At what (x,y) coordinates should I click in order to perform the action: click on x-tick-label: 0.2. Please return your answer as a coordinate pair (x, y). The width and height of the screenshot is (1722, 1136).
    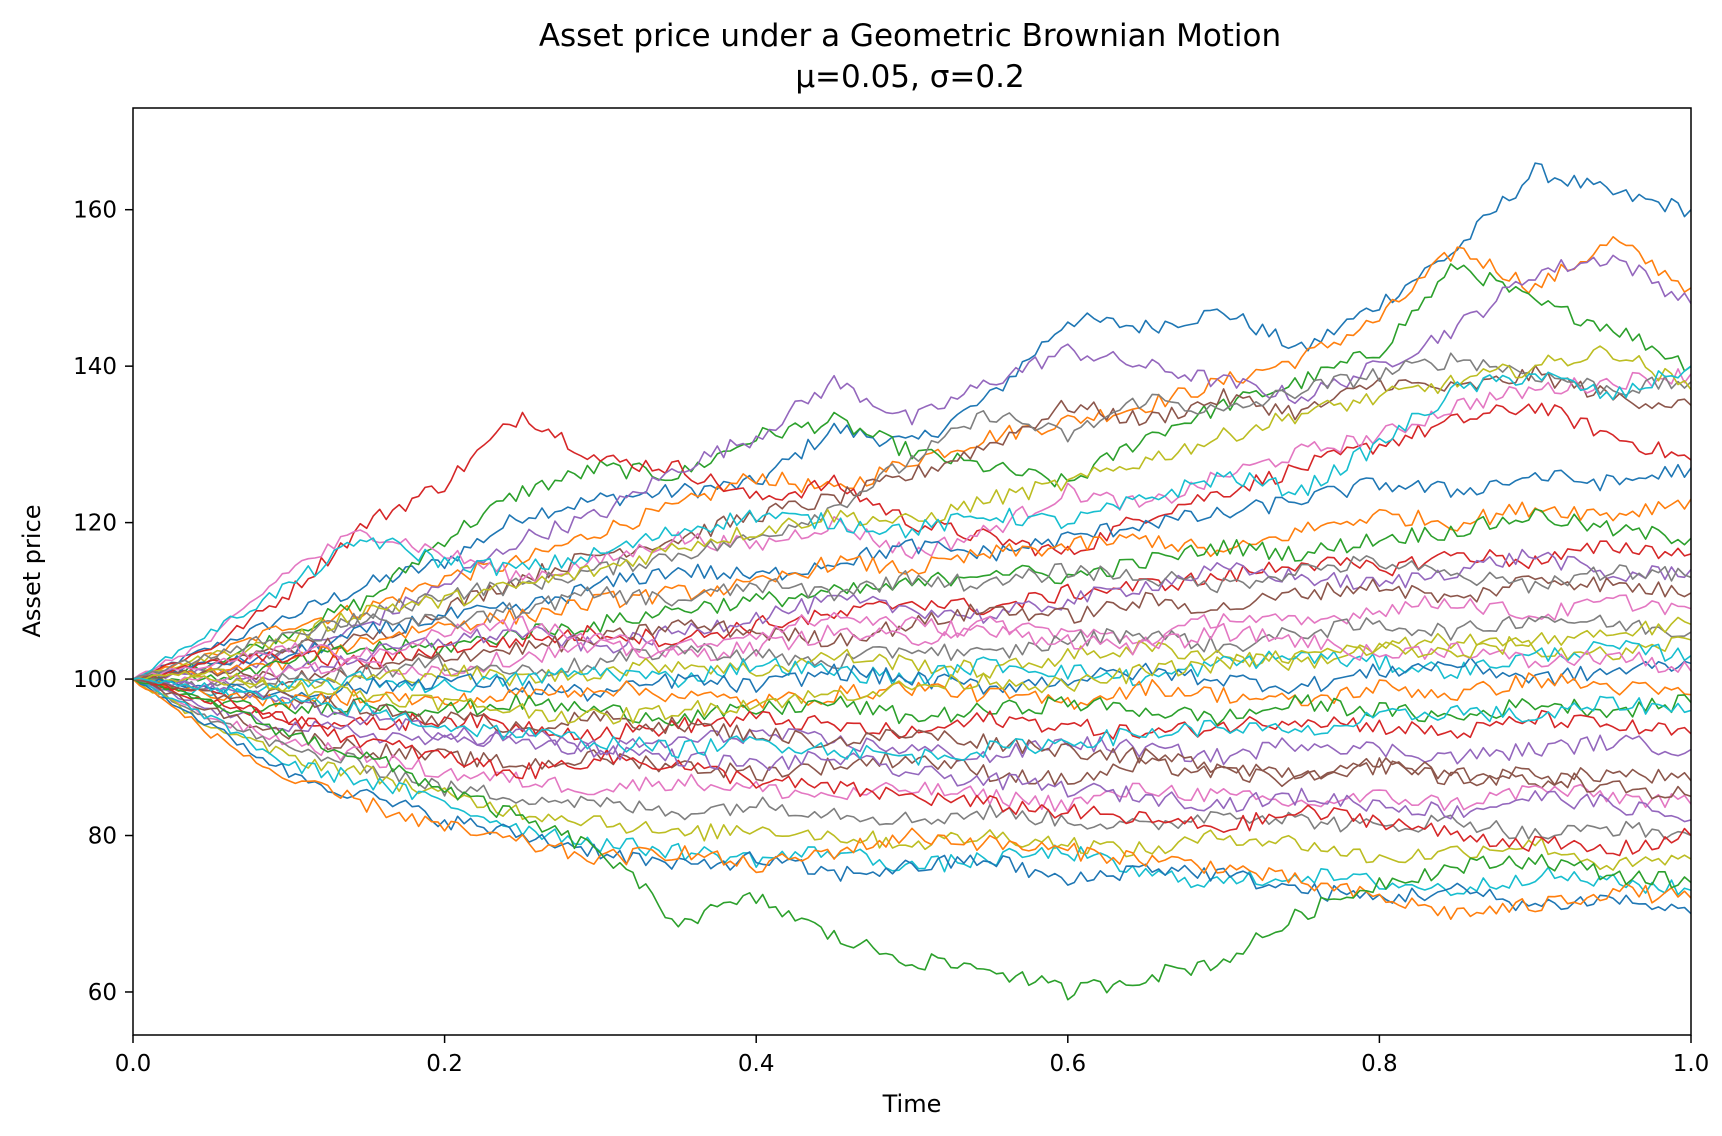
    Looking at the image, I should click on (444, 1064).